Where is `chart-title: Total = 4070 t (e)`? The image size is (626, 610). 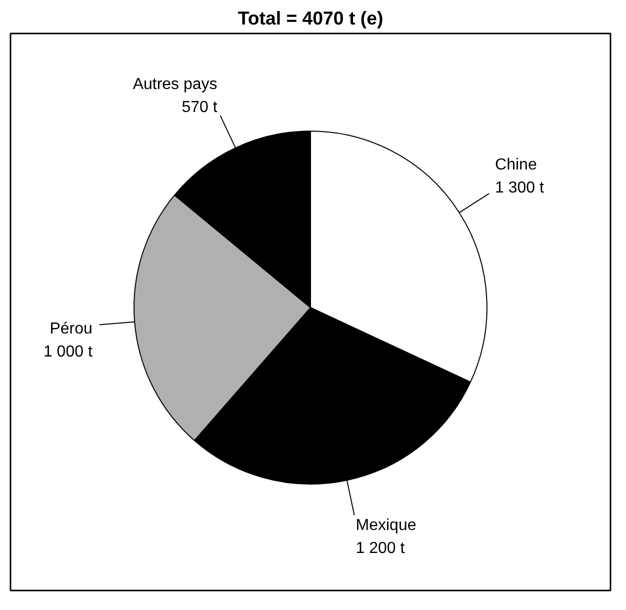
chart-title: Total = 4070 t (e) is located at coordinates (311, 18).